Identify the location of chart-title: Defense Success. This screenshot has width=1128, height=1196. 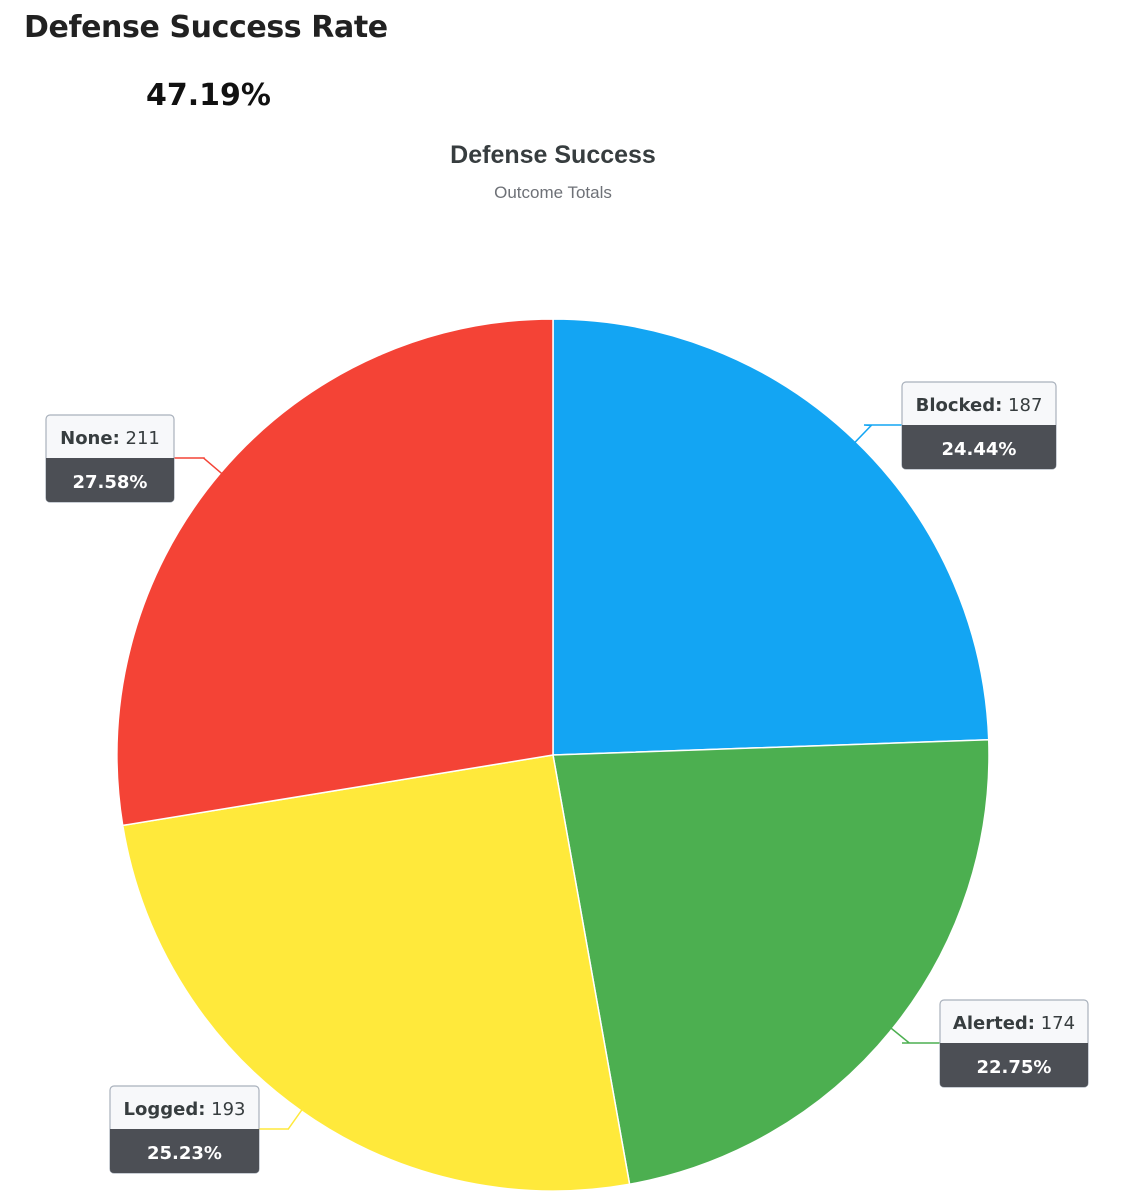
(553, 155).